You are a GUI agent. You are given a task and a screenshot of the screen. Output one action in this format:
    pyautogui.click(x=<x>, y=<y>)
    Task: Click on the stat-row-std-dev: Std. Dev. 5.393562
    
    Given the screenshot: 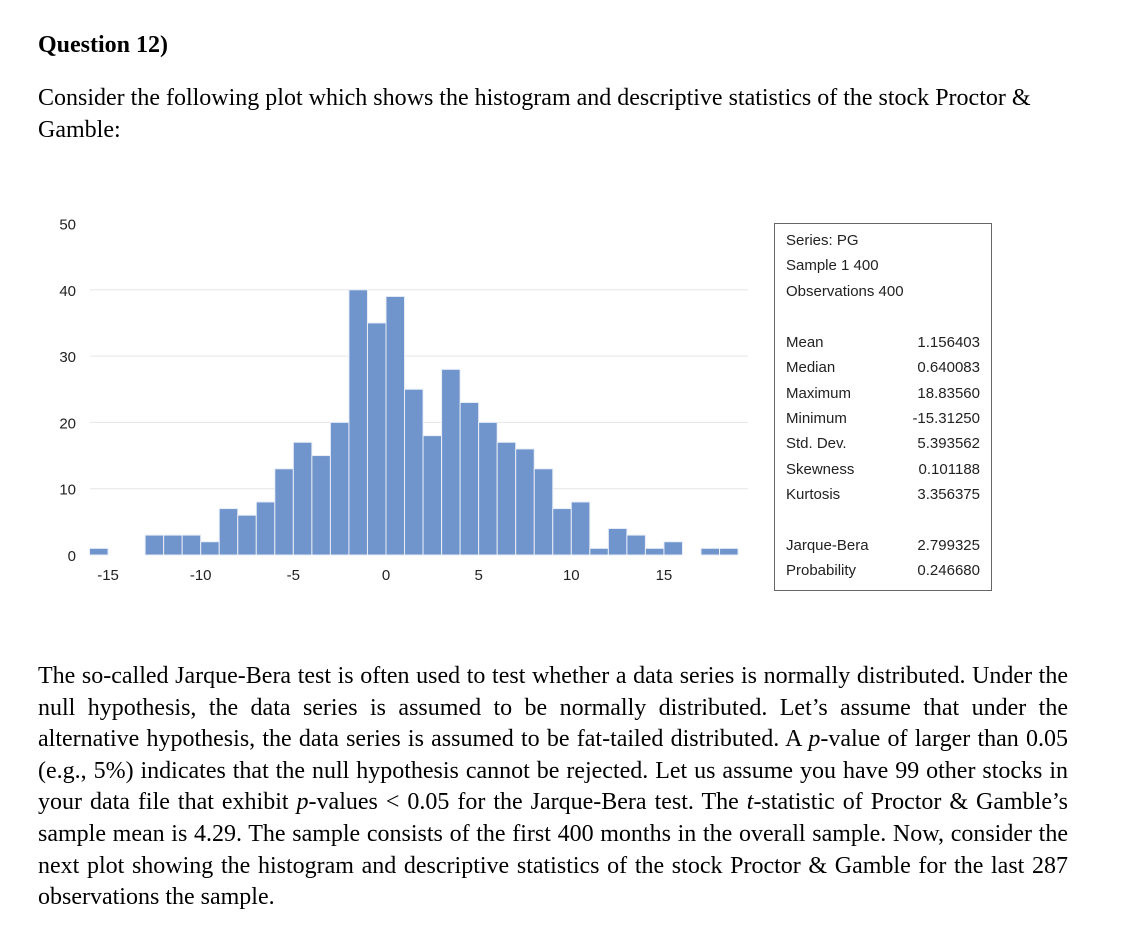 What is the action you would take?
    pyautogui.click(x=883, y=443)
    